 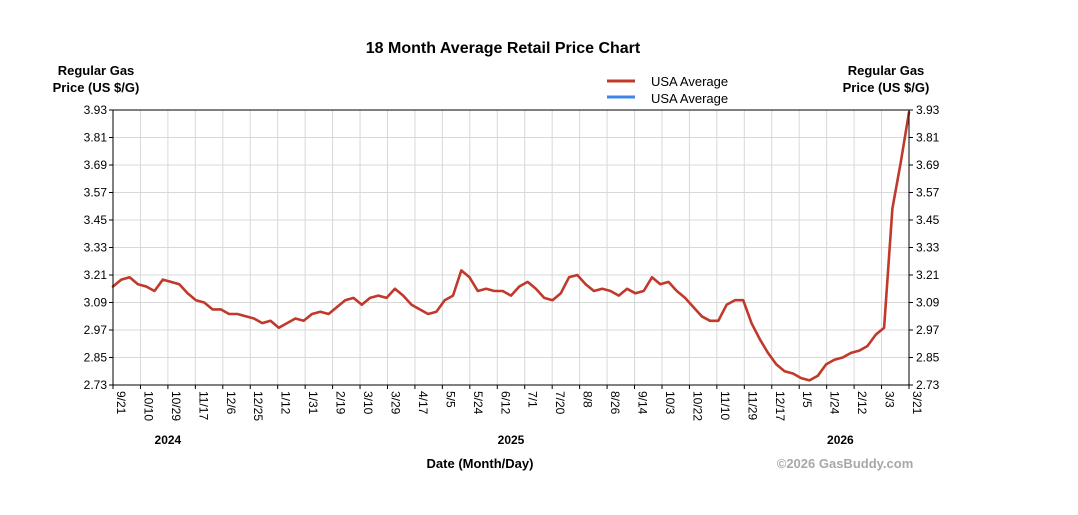 I want to click on year-labels: 2024 2025 2026, so click(x=505, y=440).